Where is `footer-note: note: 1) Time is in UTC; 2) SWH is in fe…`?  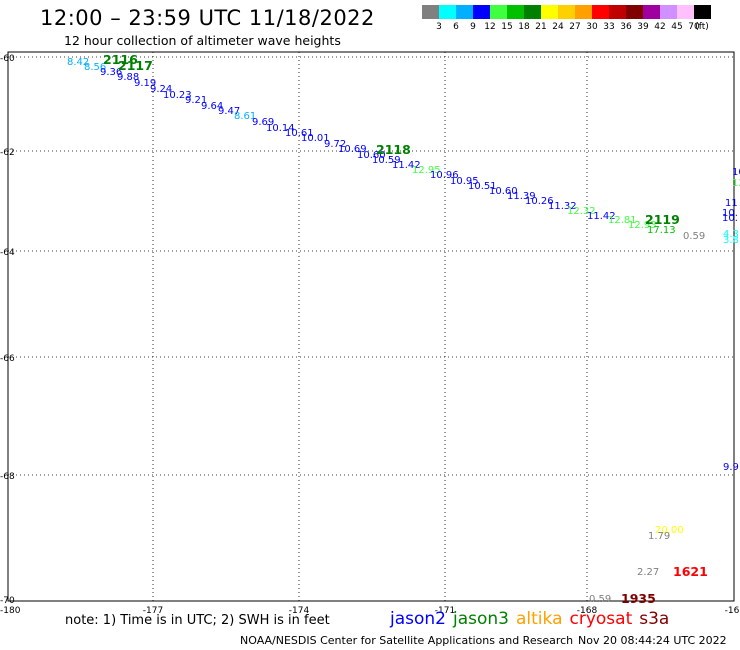 footer-note: note: 1) Time is in UTC; 2) SWH is in fe… is located at coordinates (197, 620).